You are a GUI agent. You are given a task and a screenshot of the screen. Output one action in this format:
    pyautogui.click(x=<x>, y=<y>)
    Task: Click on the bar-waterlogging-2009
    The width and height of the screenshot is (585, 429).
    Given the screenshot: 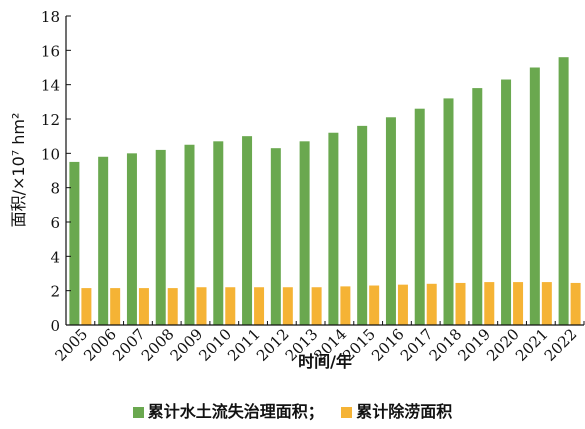 What is the action you would take?
    pyautogui.click(x=201, y=306)
    